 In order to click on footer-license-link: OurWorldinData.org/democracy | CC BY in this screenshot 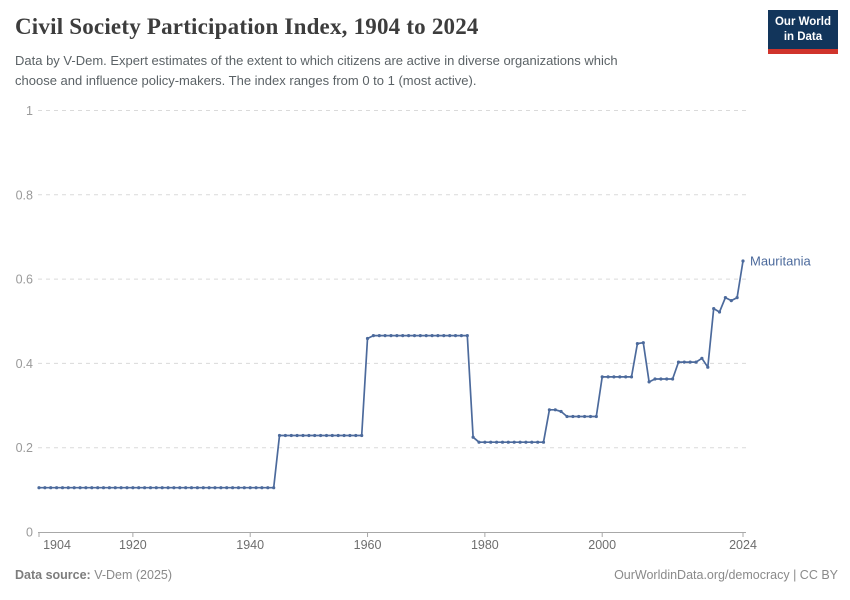, I will do `click(726, 575)`.